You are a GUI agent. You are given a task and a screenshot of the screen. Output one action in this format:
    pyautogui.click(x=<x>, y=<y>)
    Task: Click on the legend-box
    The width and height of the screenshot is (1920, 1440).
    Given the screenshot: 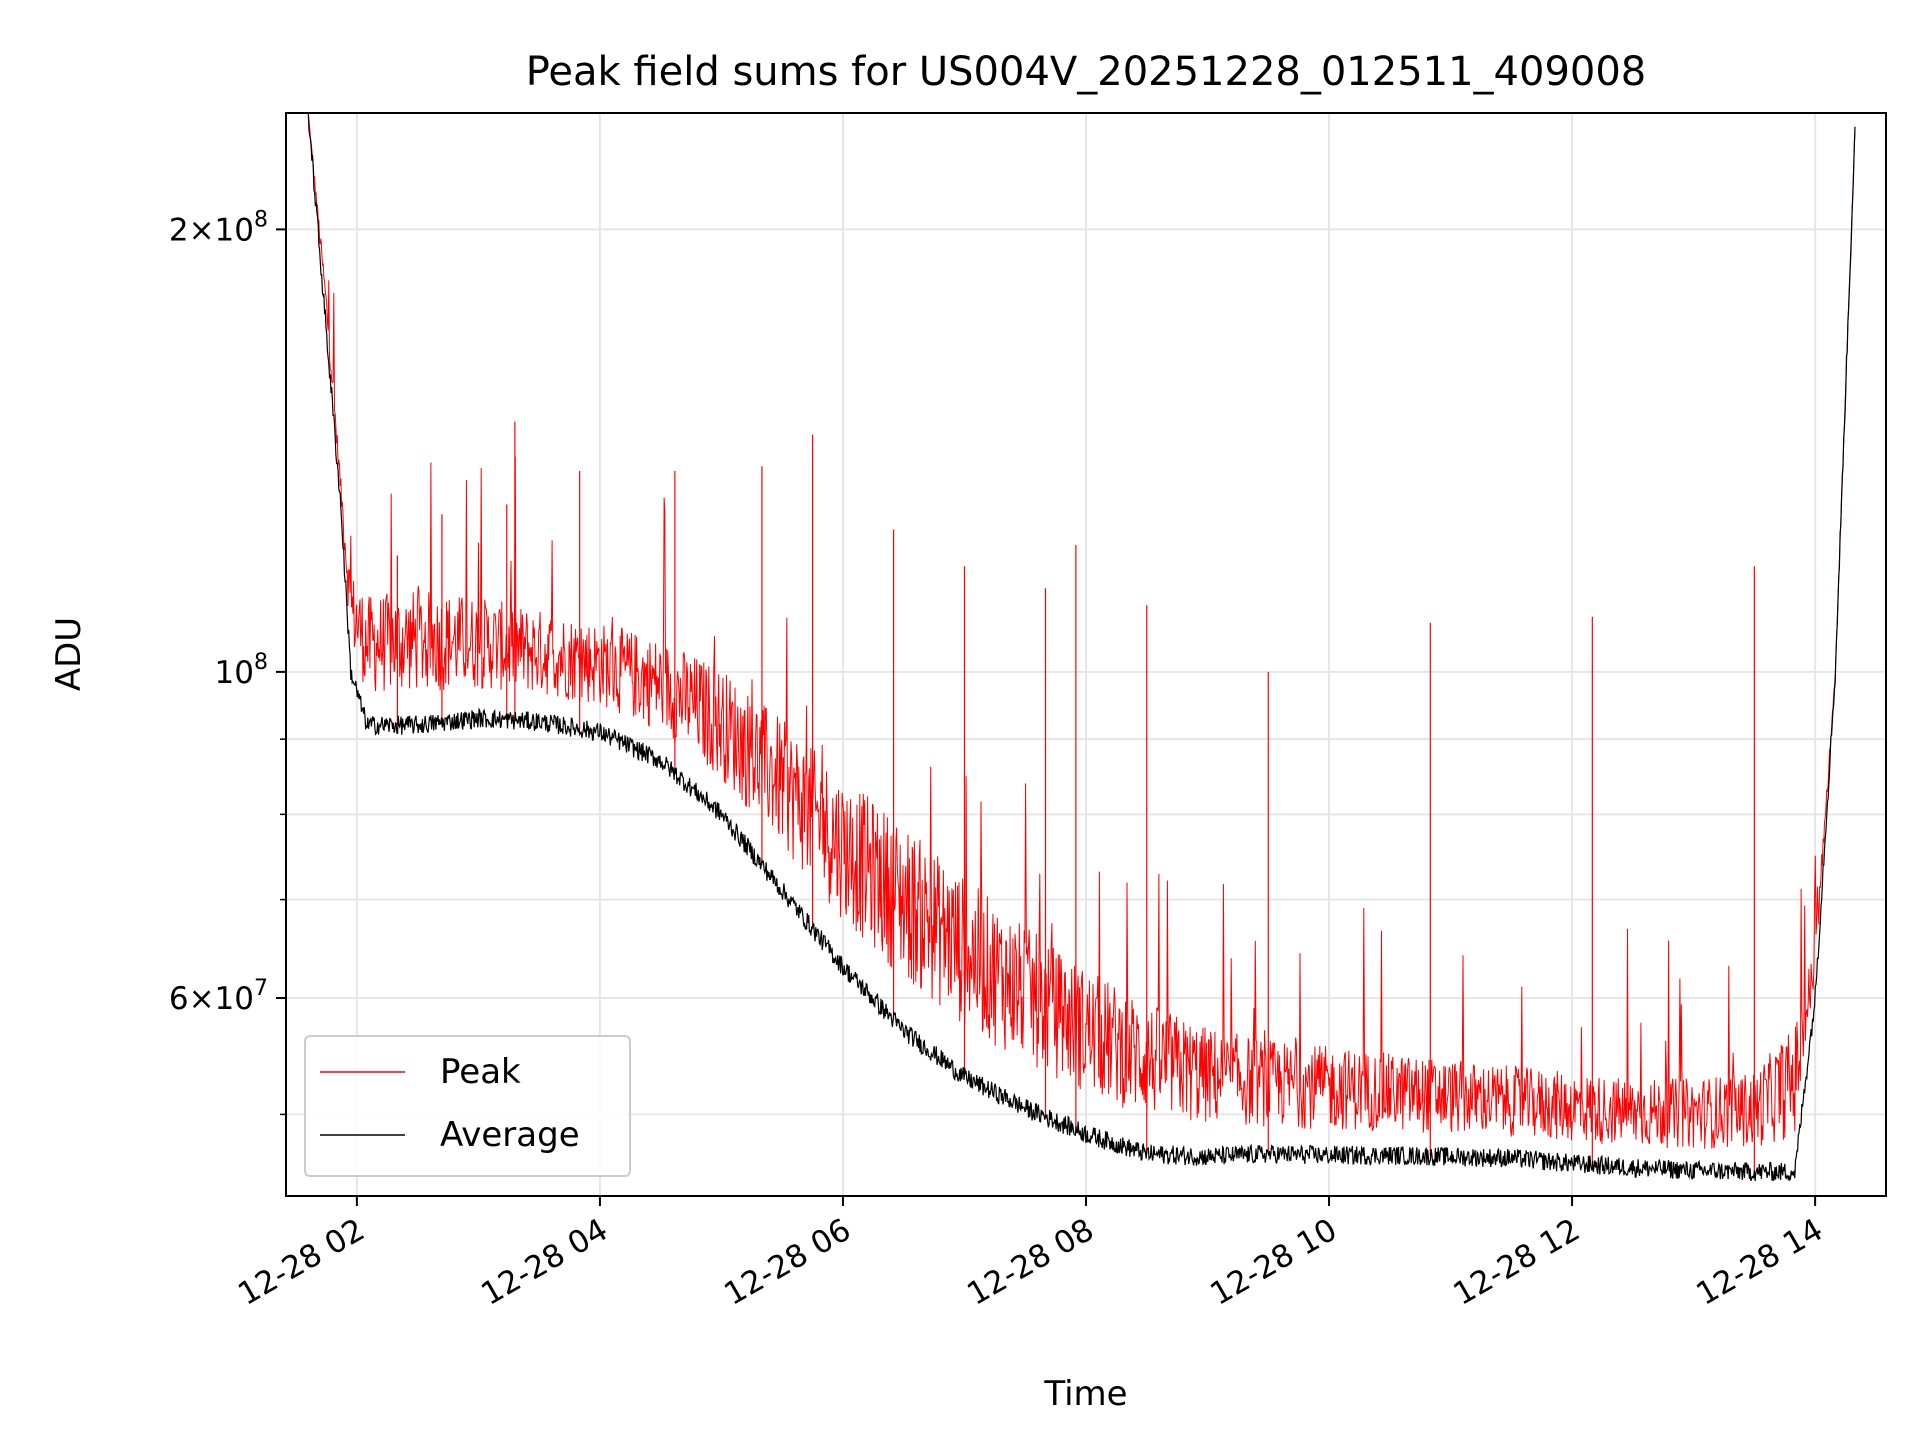 What is the action you would take?
    pyautogui.click(x=467, y=1106)
    